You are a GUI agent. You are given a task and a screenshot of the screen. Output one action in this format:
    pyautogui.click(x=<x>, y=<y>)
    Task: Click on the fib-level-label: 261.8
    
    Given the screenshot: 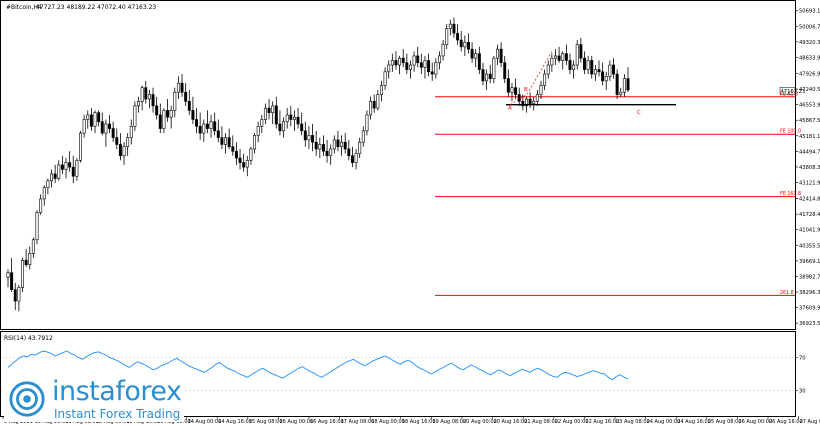 What is the action you would take?
    pyautogui.click(x=787, y=293)
    